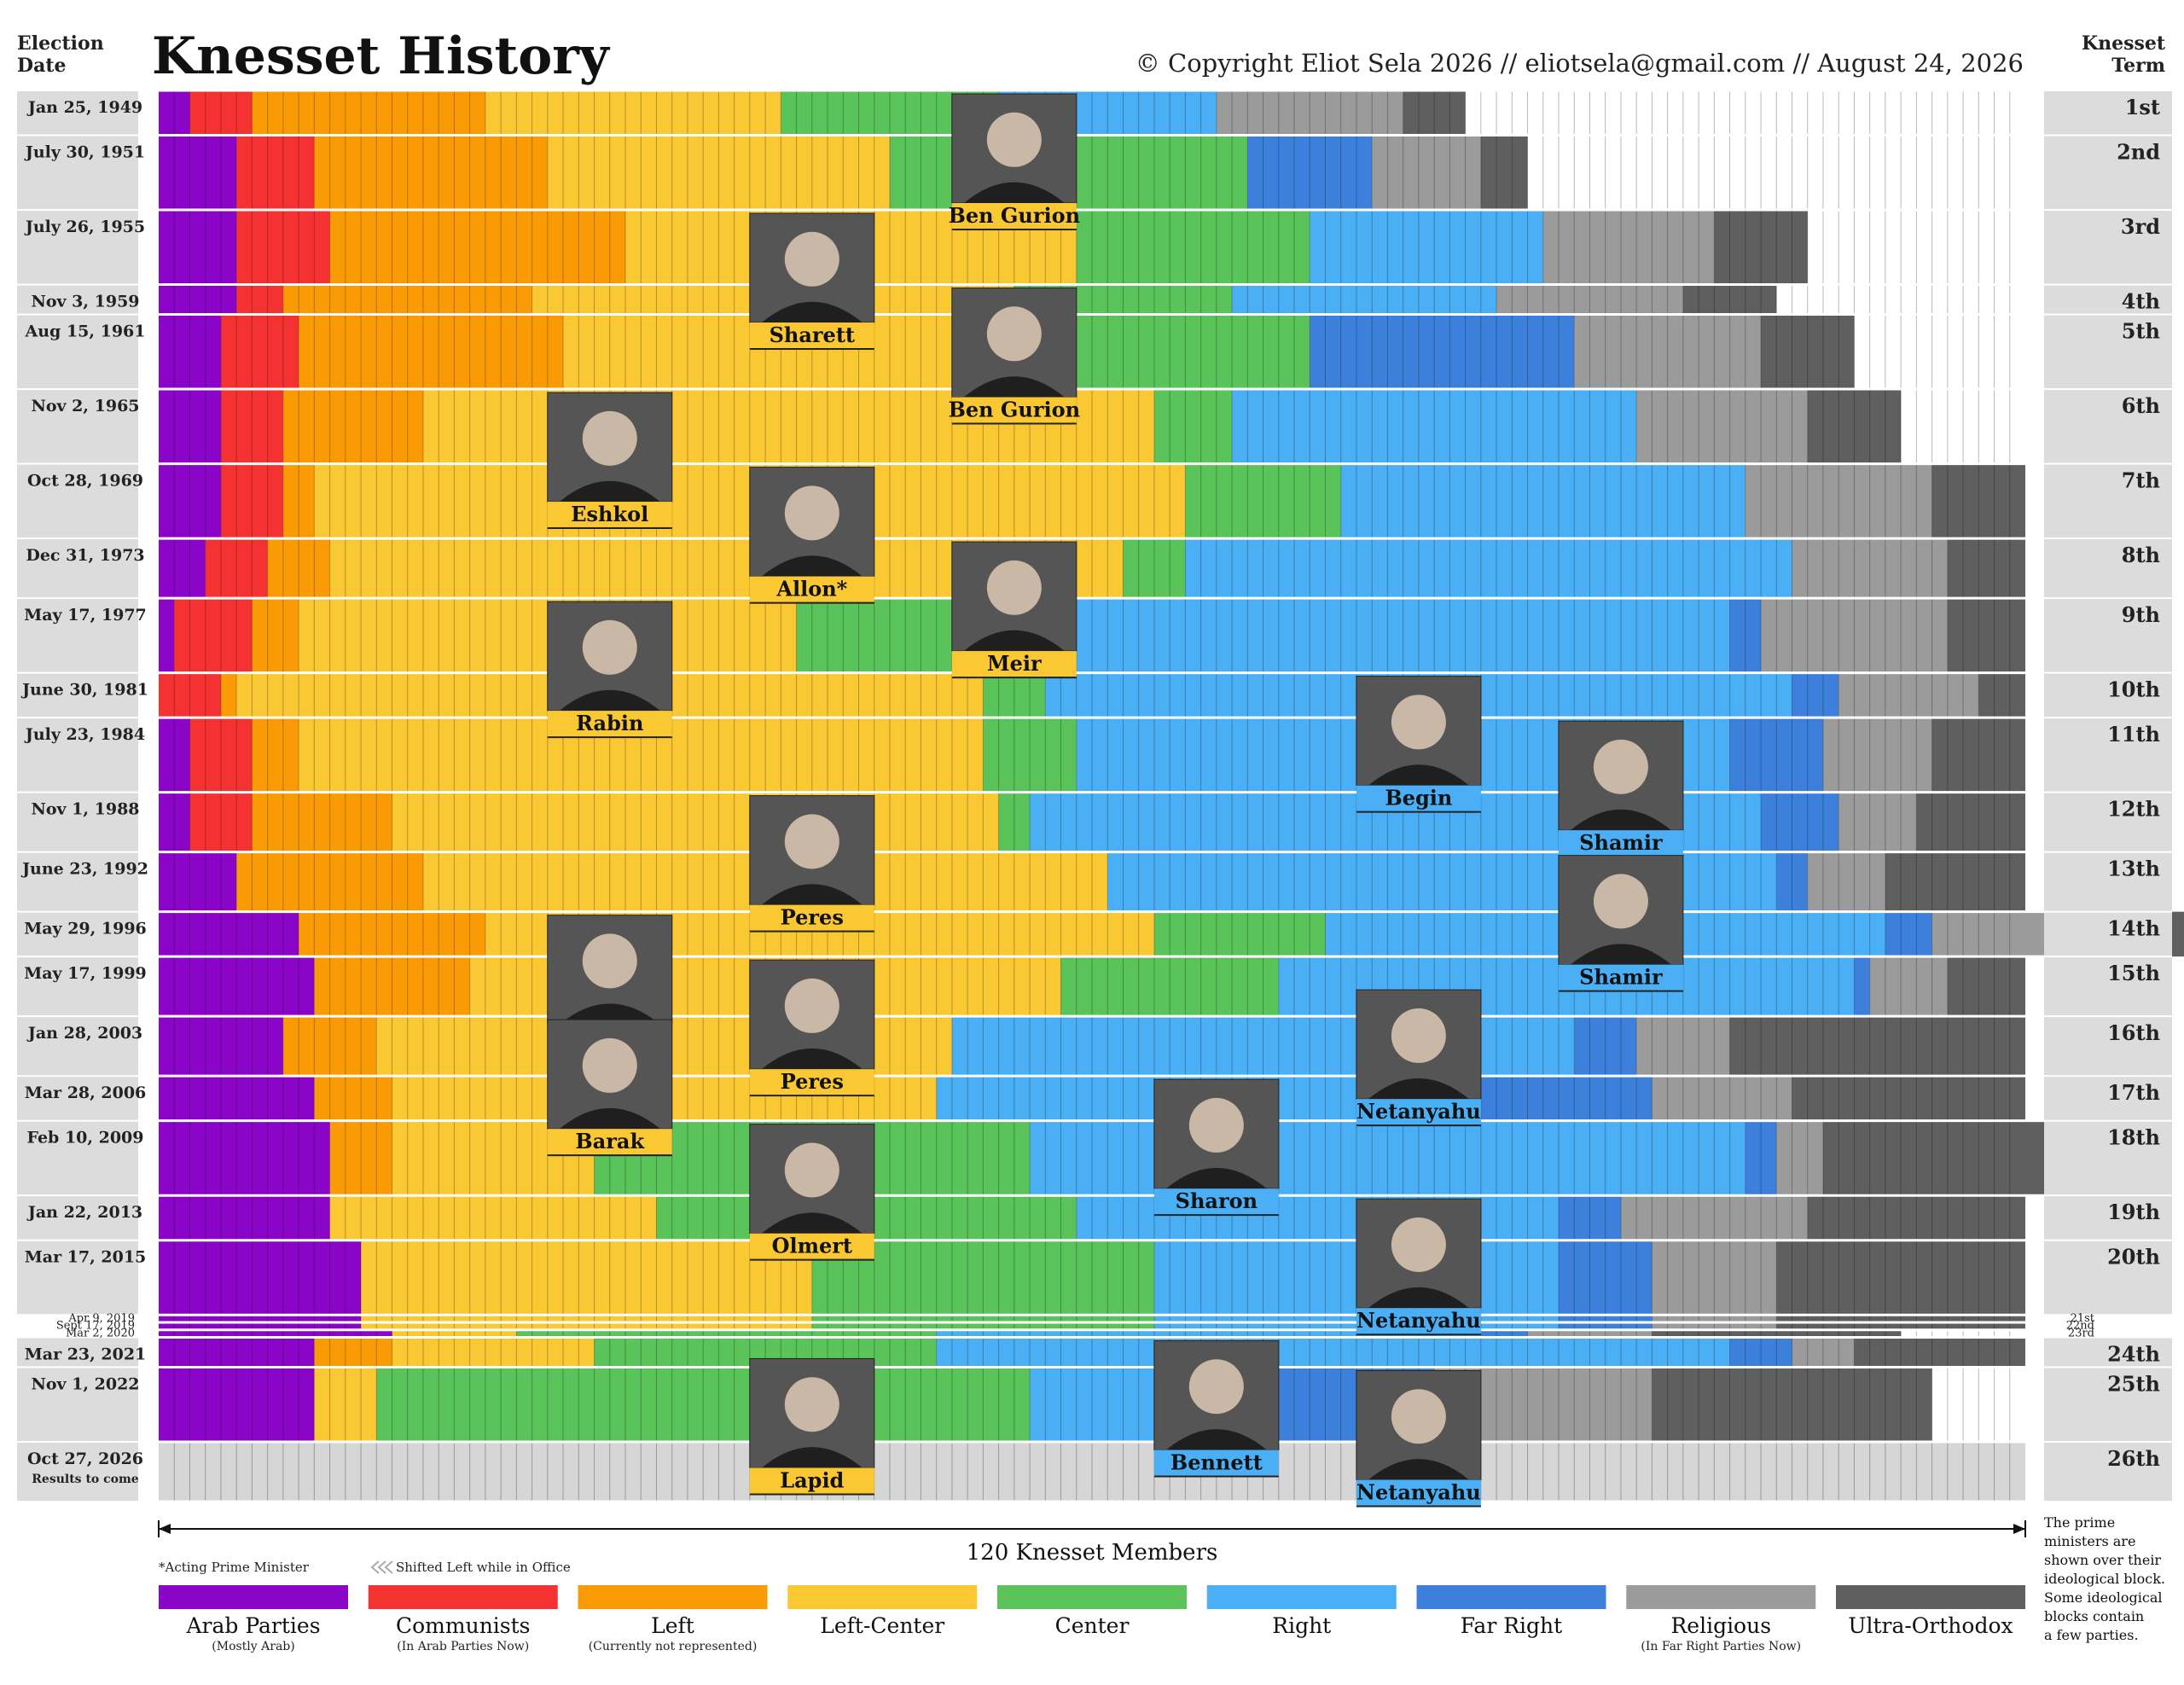 This screenshot has width=2184, height=1685. I want to click on legend-item: Right, so click(1302, 1611).